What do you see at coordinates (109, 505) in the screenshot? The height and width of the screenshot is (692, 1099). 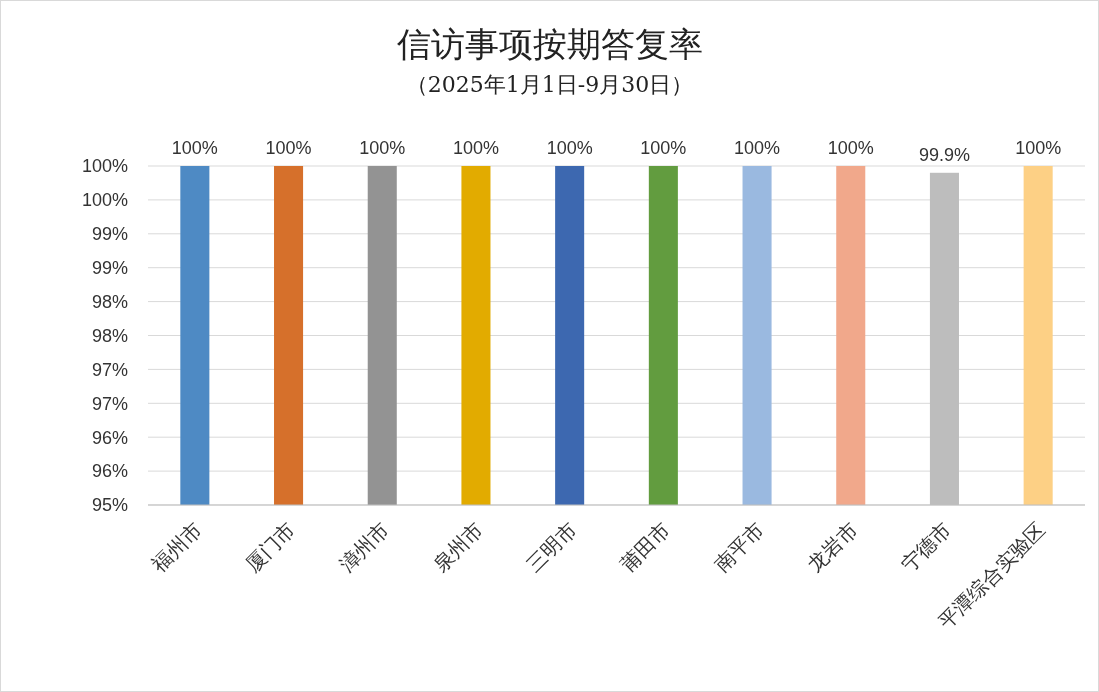 I see `y-tick-label: 95%` at bounding box center [109, 505].